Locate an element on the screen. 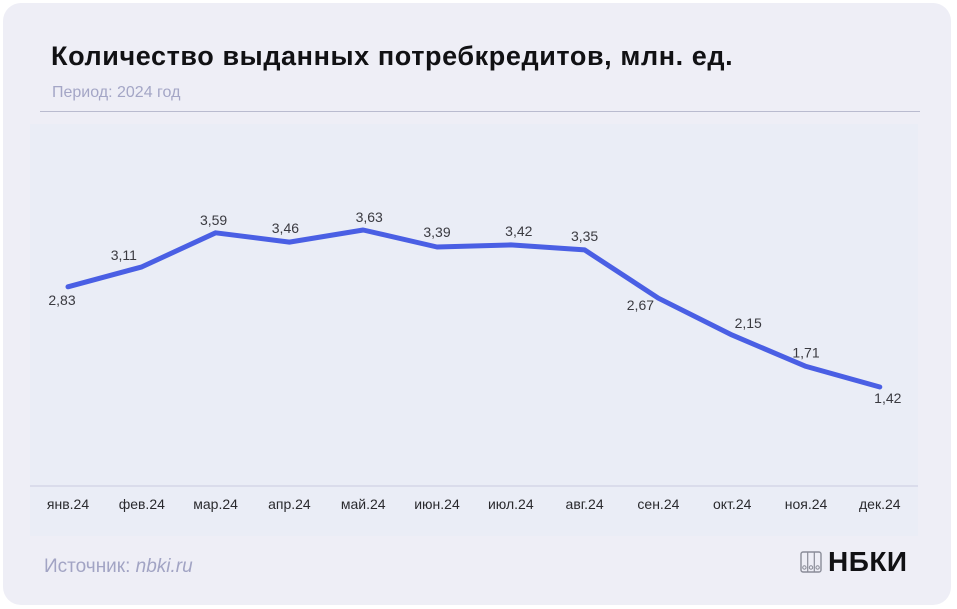 This screenshot has width=957, height=609. source-link: nbki.ru is located at coordinates (164, 566).